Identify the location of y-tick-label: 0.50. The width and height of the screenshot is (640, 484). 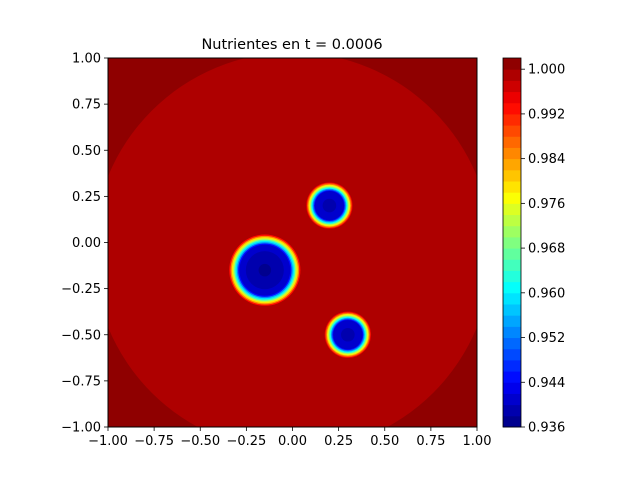
(86, 151).